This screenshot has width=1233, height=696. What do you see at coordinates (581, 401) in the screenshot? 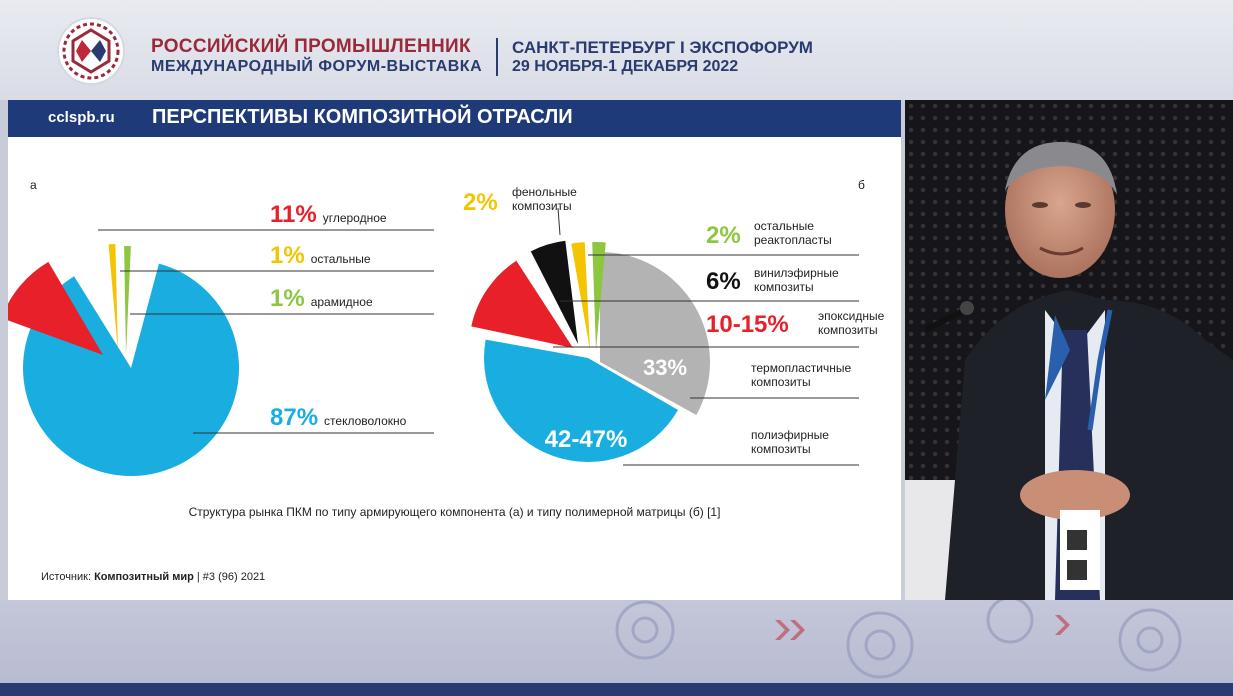
I see `slice-b-polyester` at bounding box center [581, 401].